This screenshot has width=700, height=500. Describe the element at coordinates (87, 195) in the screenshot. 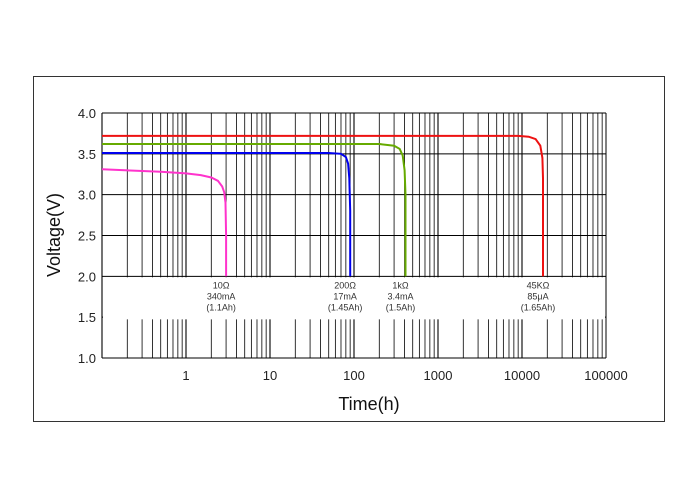

I see `y-tick-label: 3.0` at that location.